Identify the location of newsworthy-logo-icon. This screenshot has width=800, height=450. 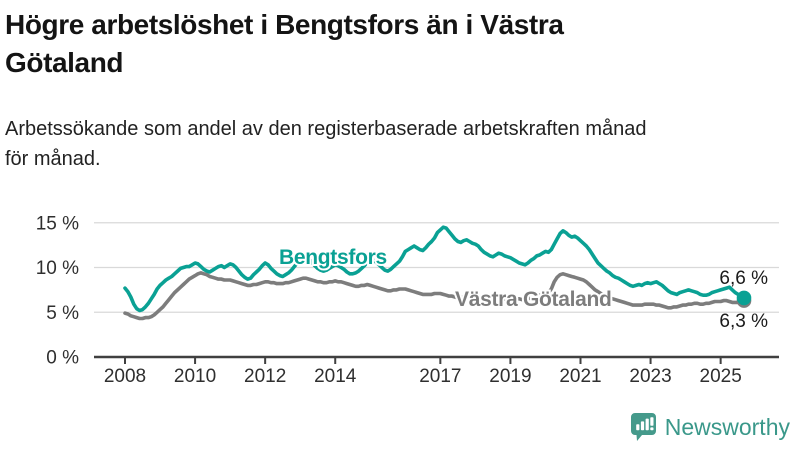
(643, 427).